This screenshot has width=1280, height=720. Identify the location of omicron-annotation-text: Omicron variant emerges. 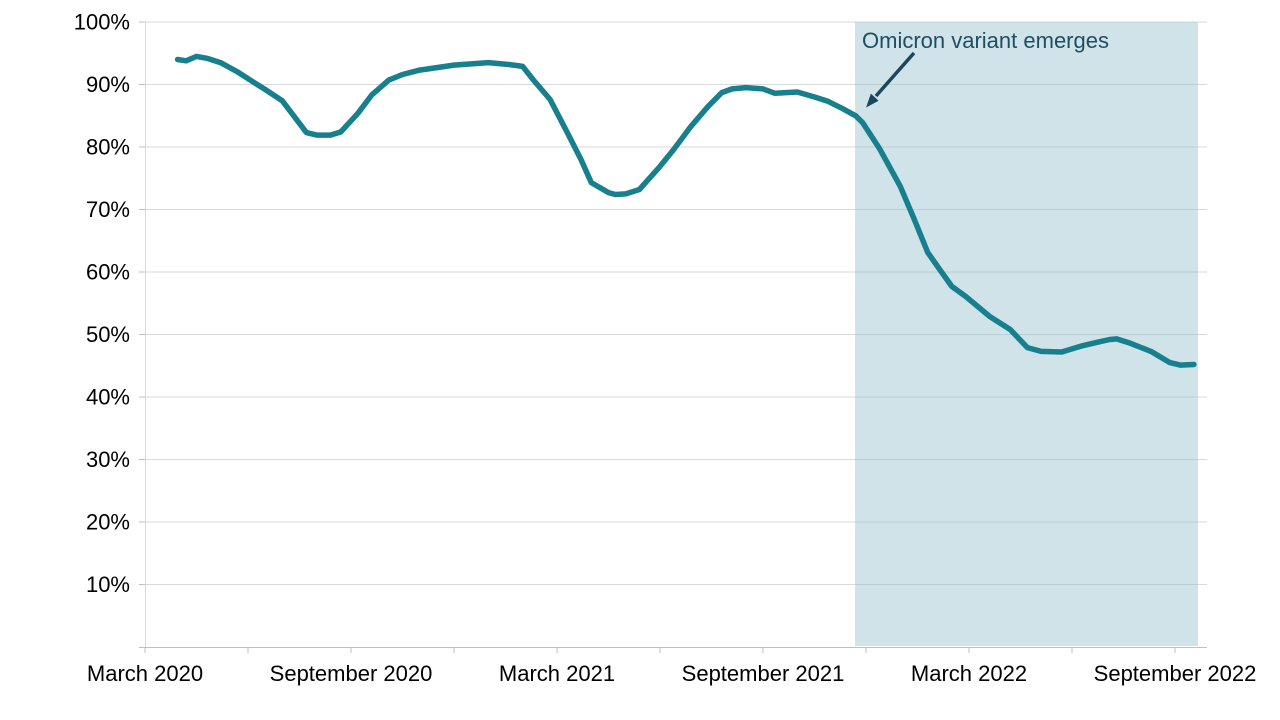
(985, 40).